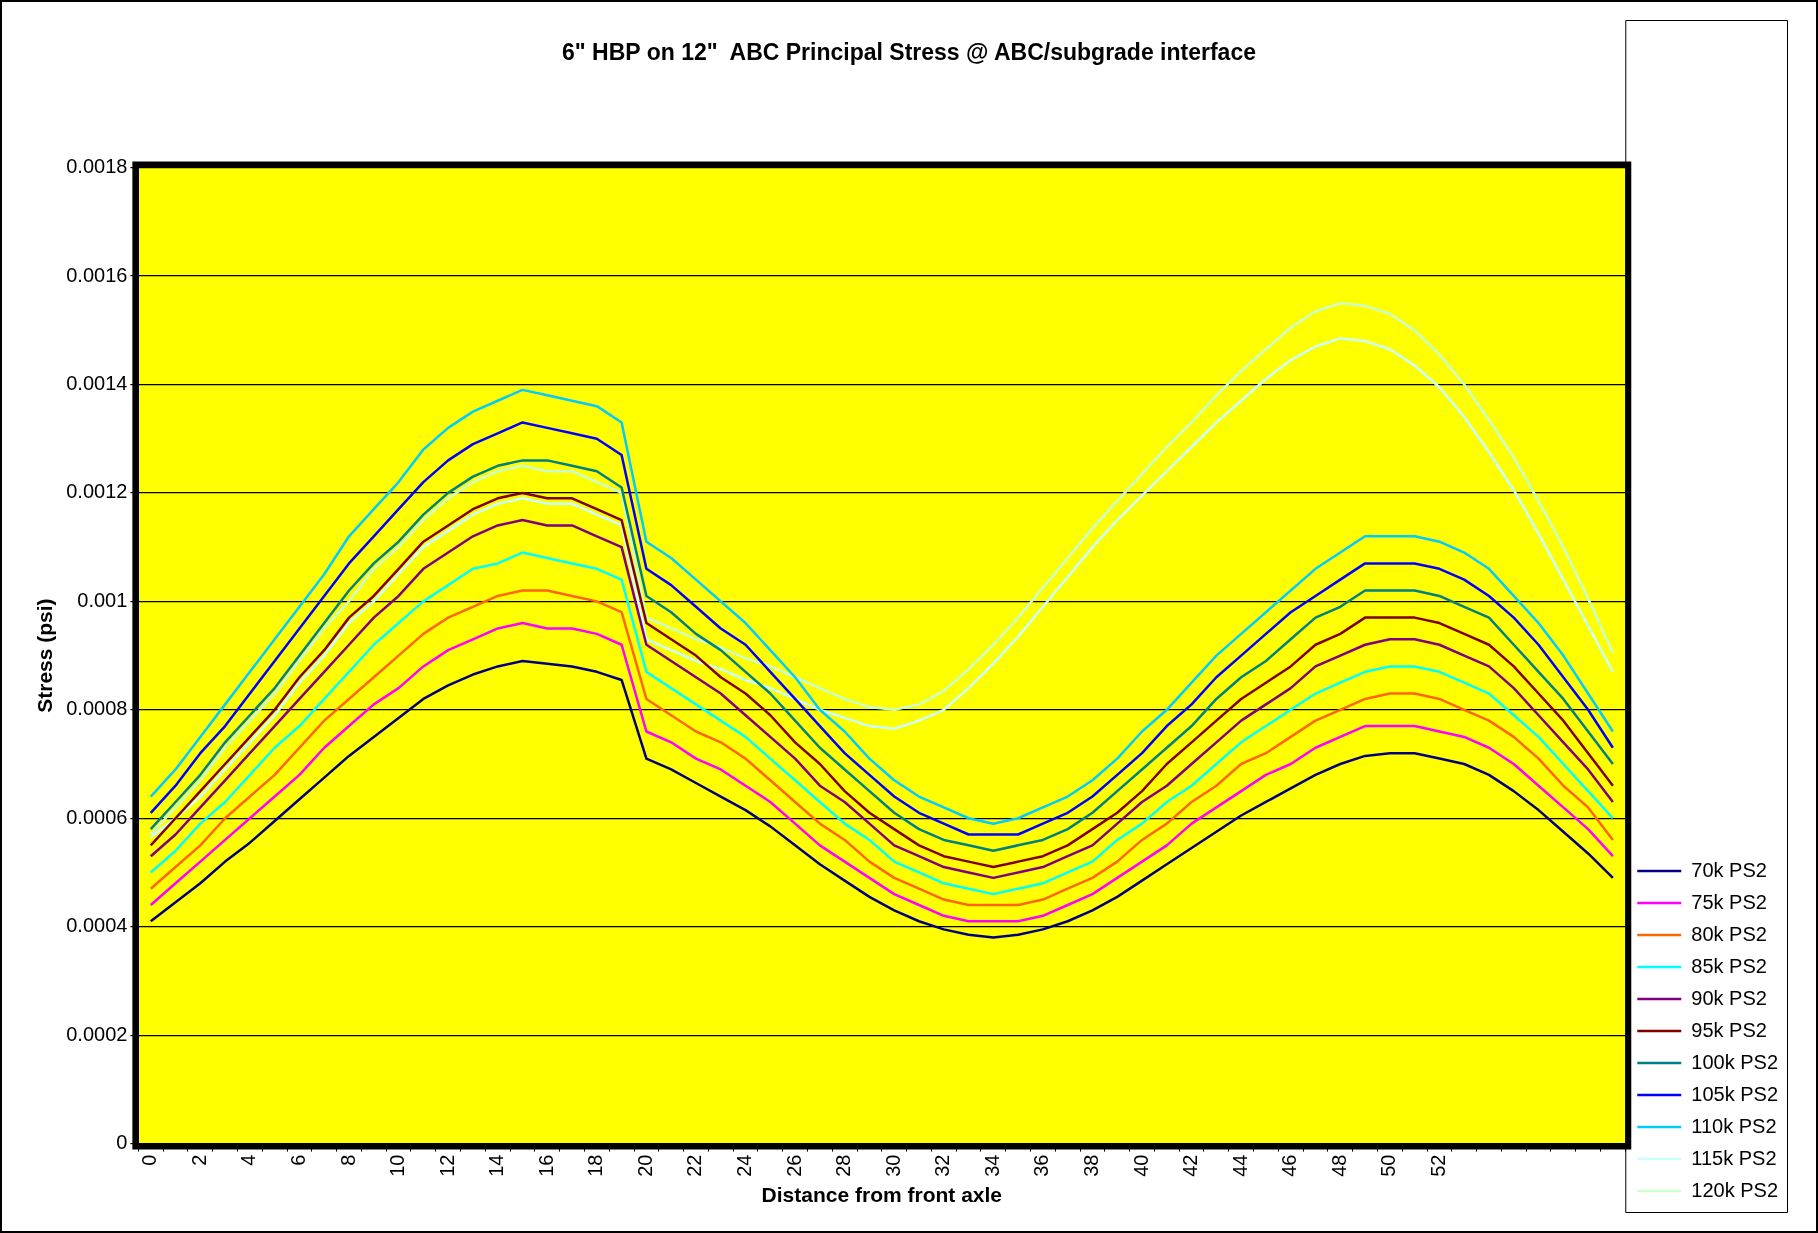 The height and width of the screenshot is (1233, 1818). I want to click on x-tick-label: 0, so click(149, 1160).